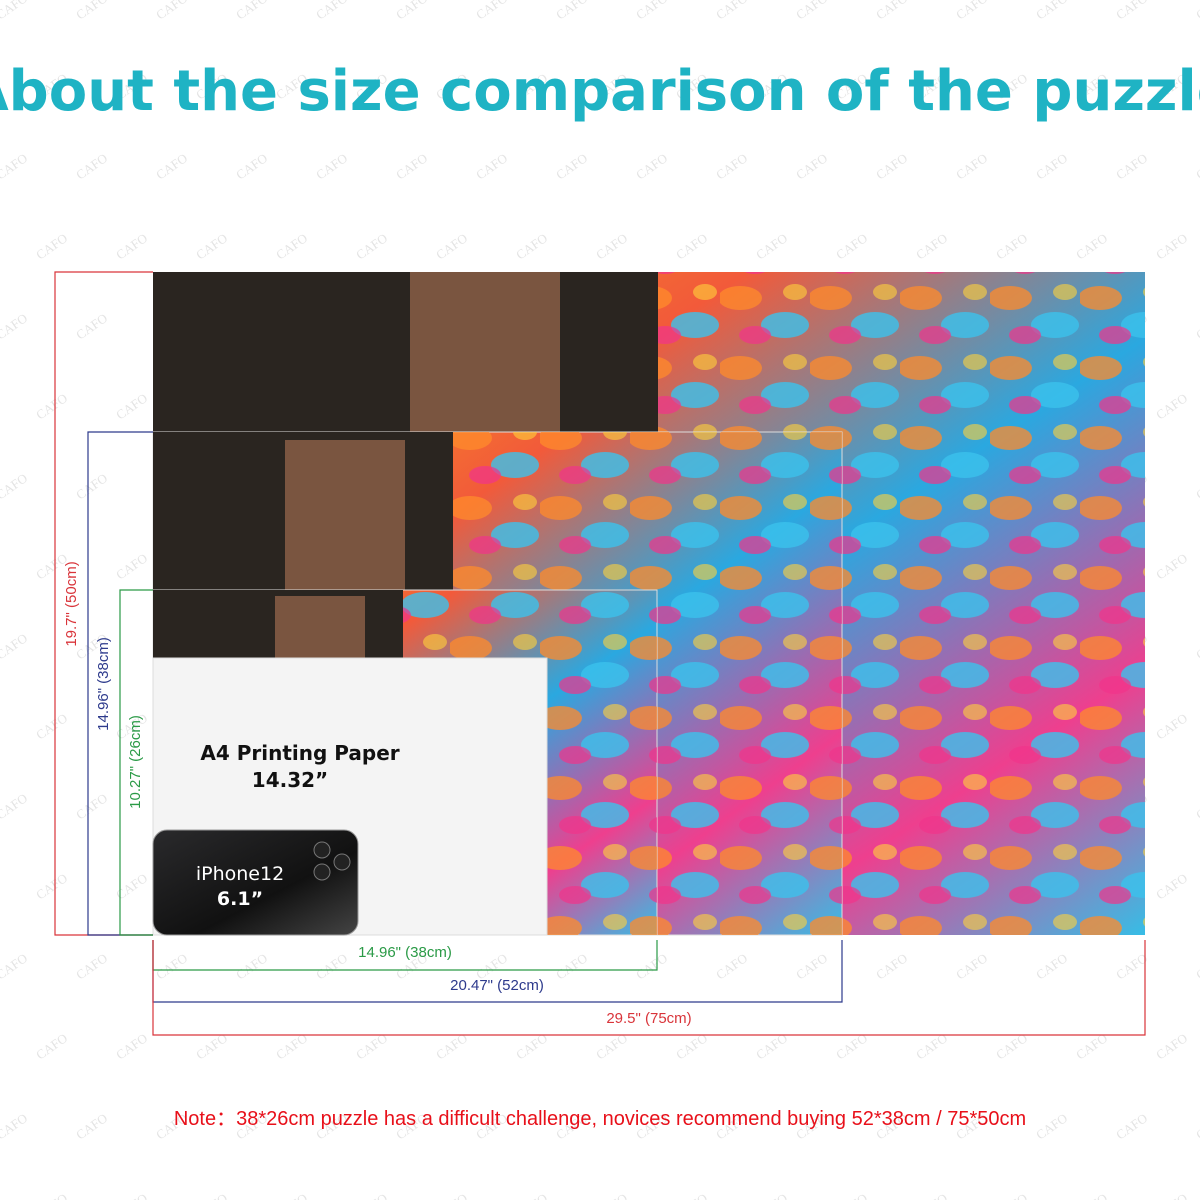 The image size is (1200, 1200). I want to click on small-height: 10.27" (26cm), so click(135, 762).